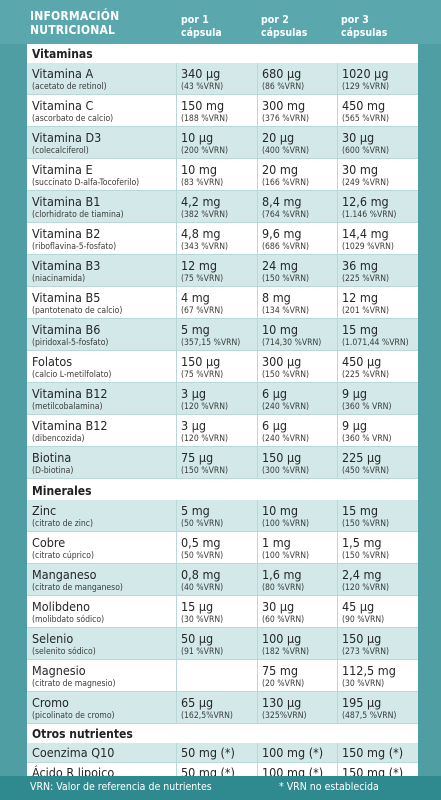 The height and width of the screenshot is (800, 441). Describe the element at coordinates (63, 105) in the screenshot. I see `nutrient-name: Vitamina C` at that location.